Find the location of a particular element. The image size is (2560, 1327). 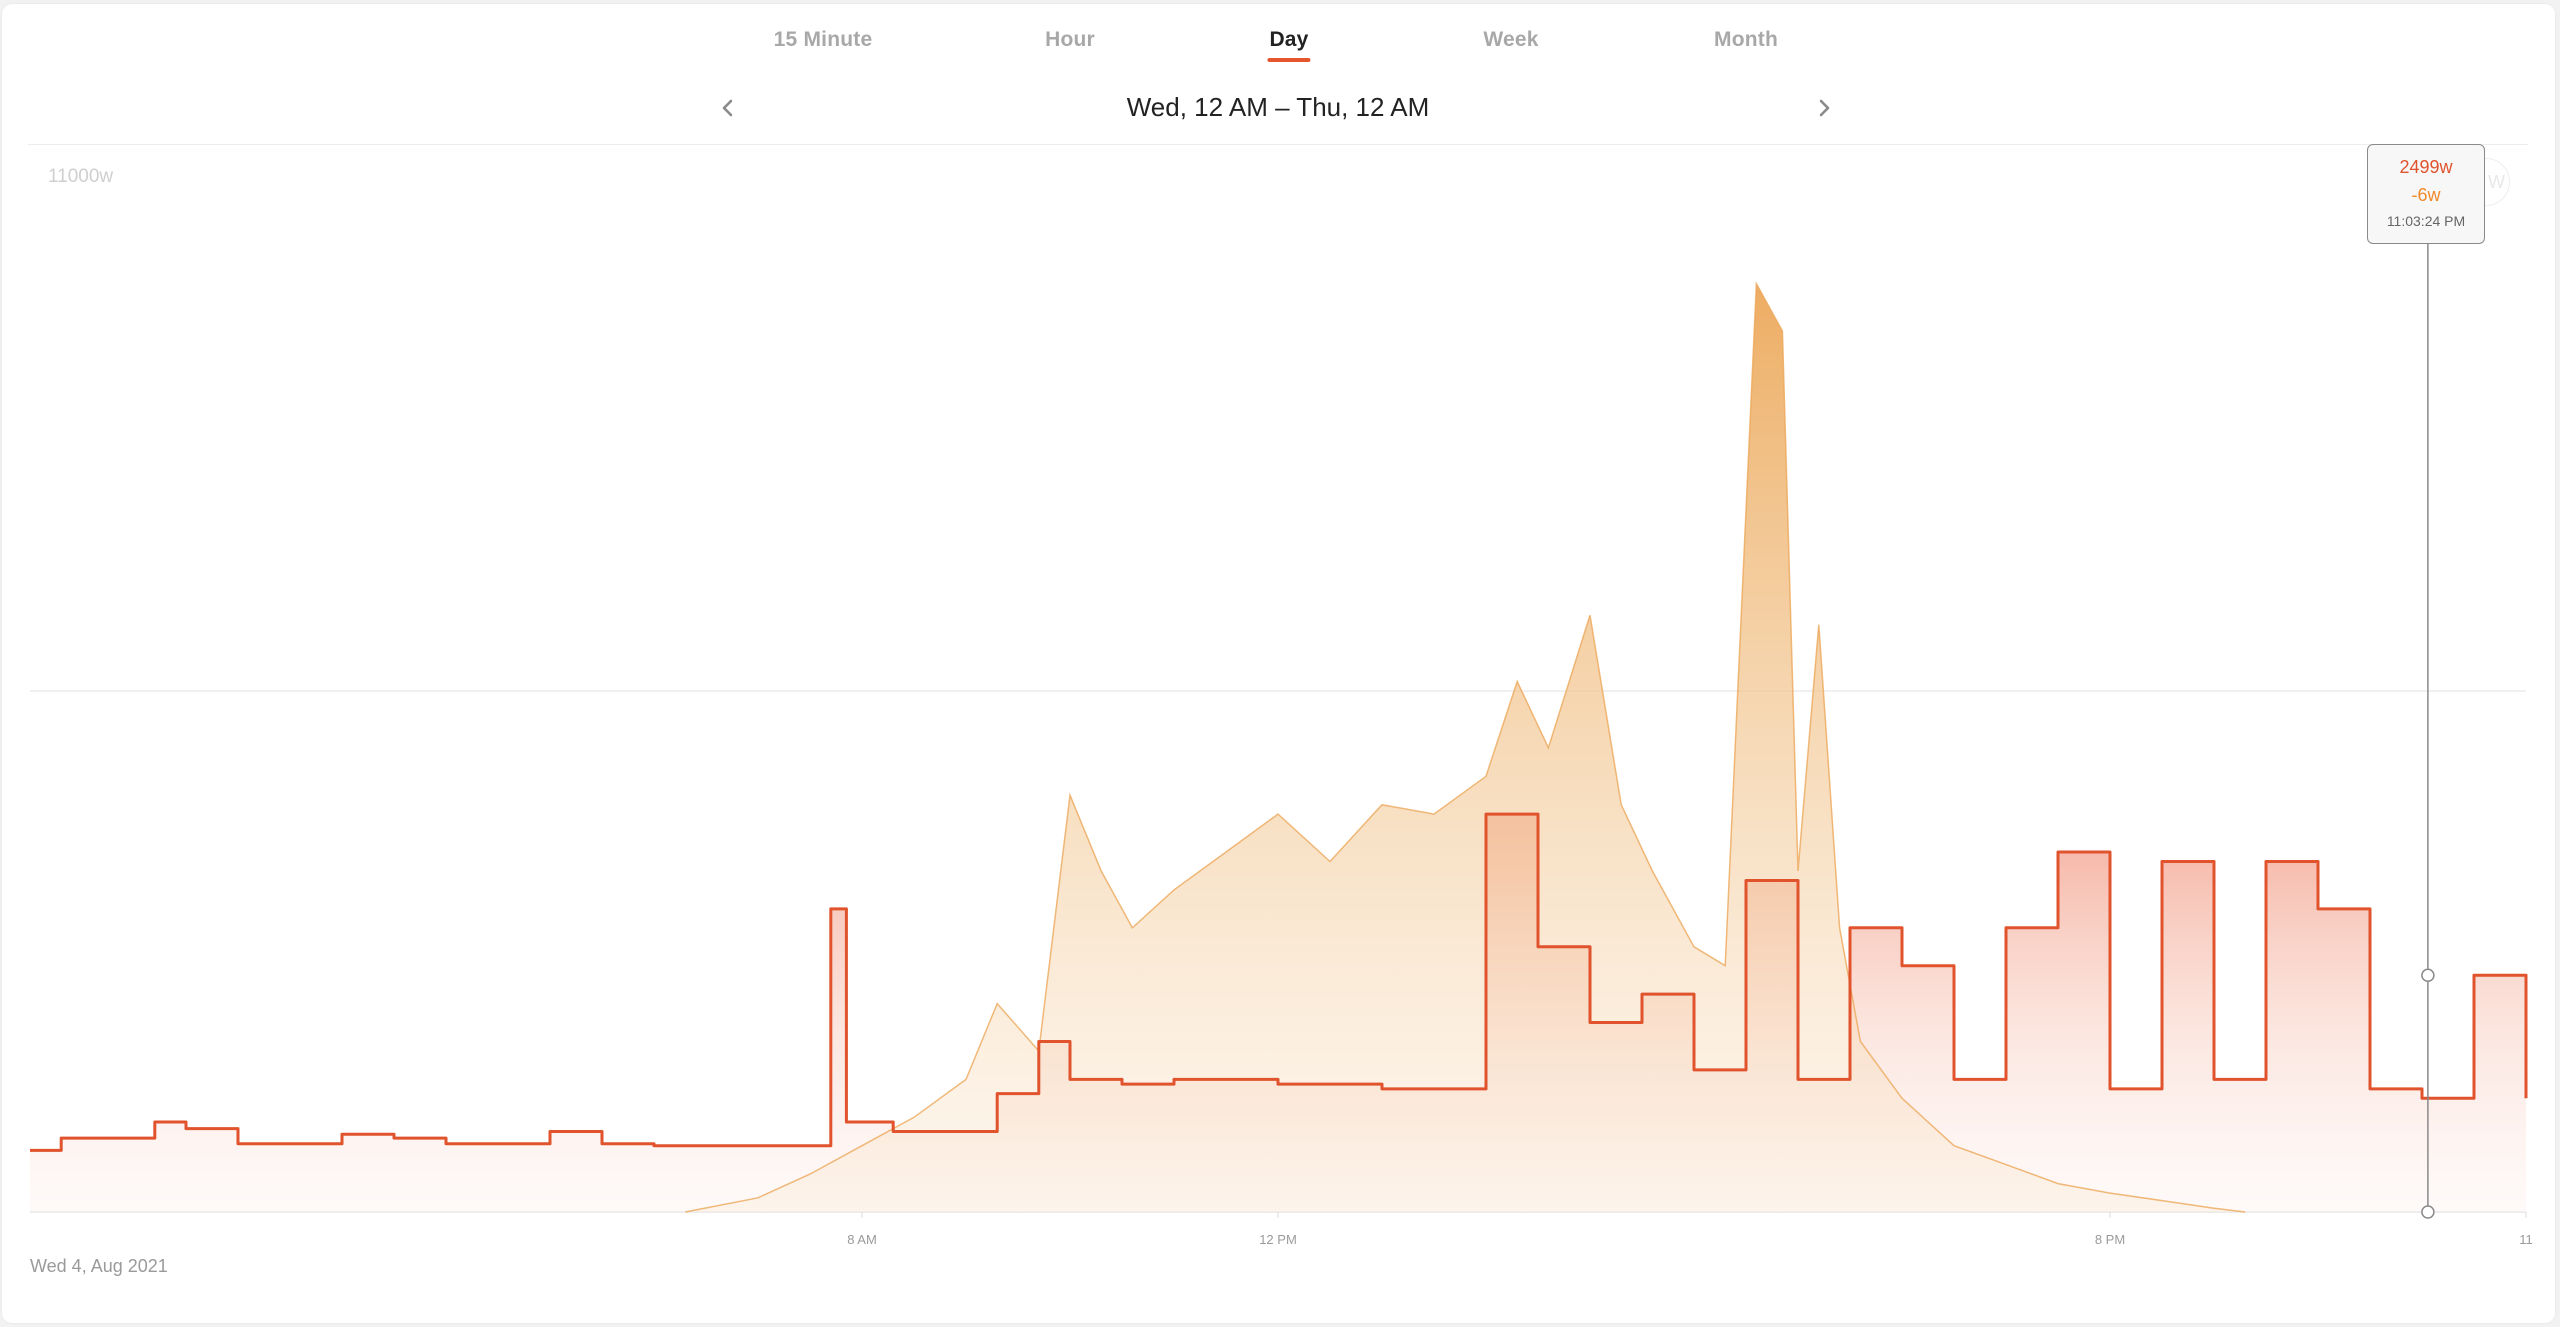

y-max-label: 11000w is located at coordinates (80, 176).